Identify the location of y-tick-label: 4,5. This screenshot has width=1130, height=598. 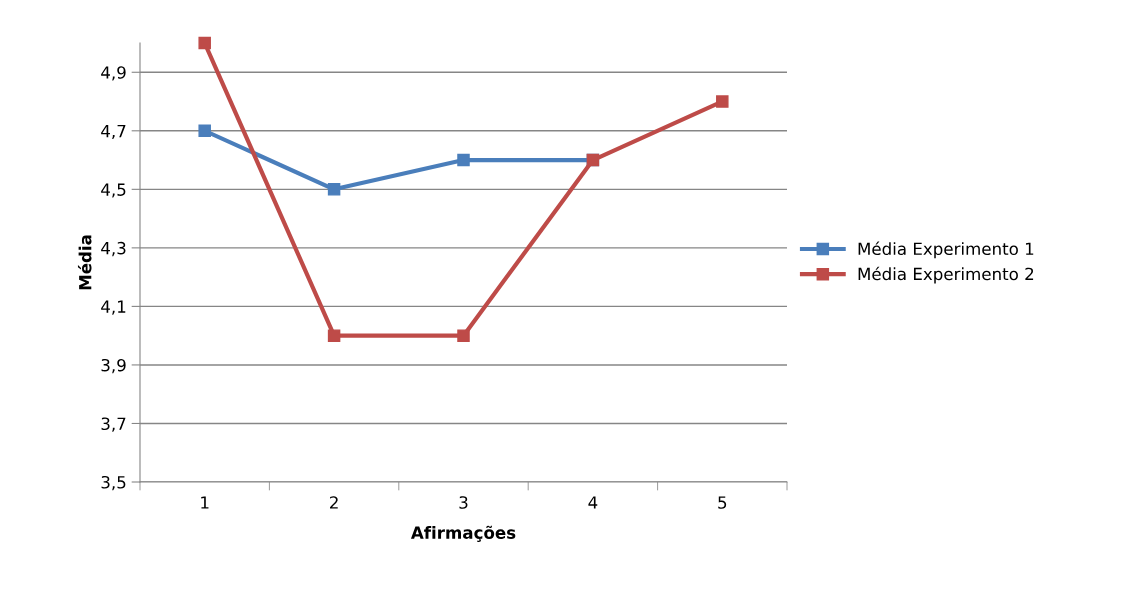
(113, 190).